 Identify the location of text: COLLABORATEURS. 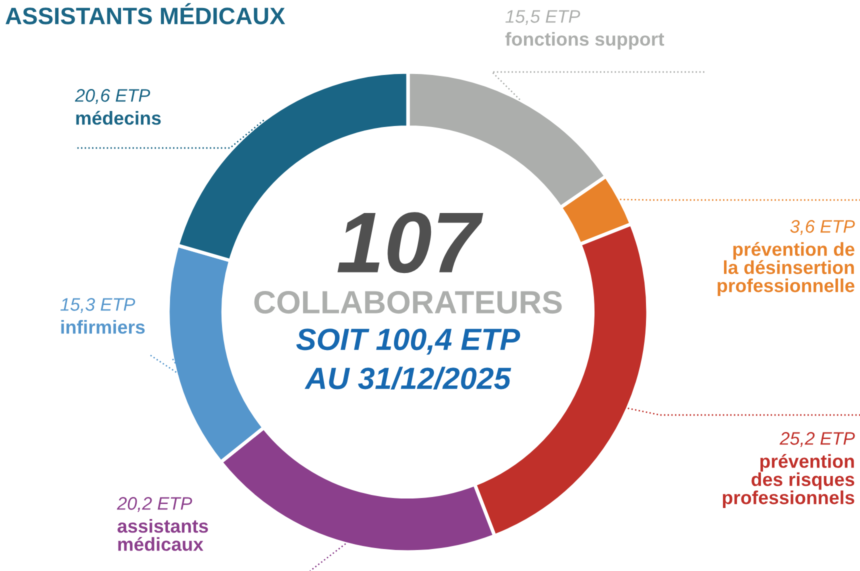
(408, 302).